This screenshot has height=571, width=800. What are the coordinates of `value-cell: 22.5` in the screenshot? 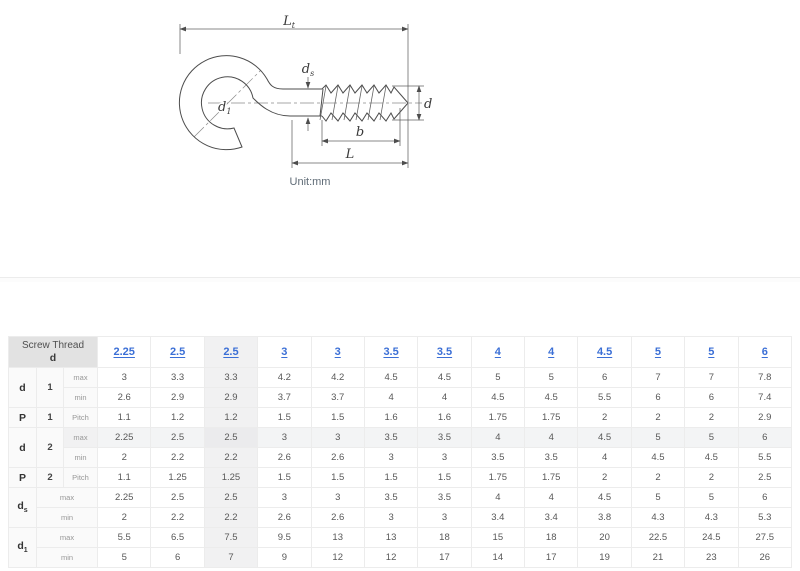 It's located at (658, 537).